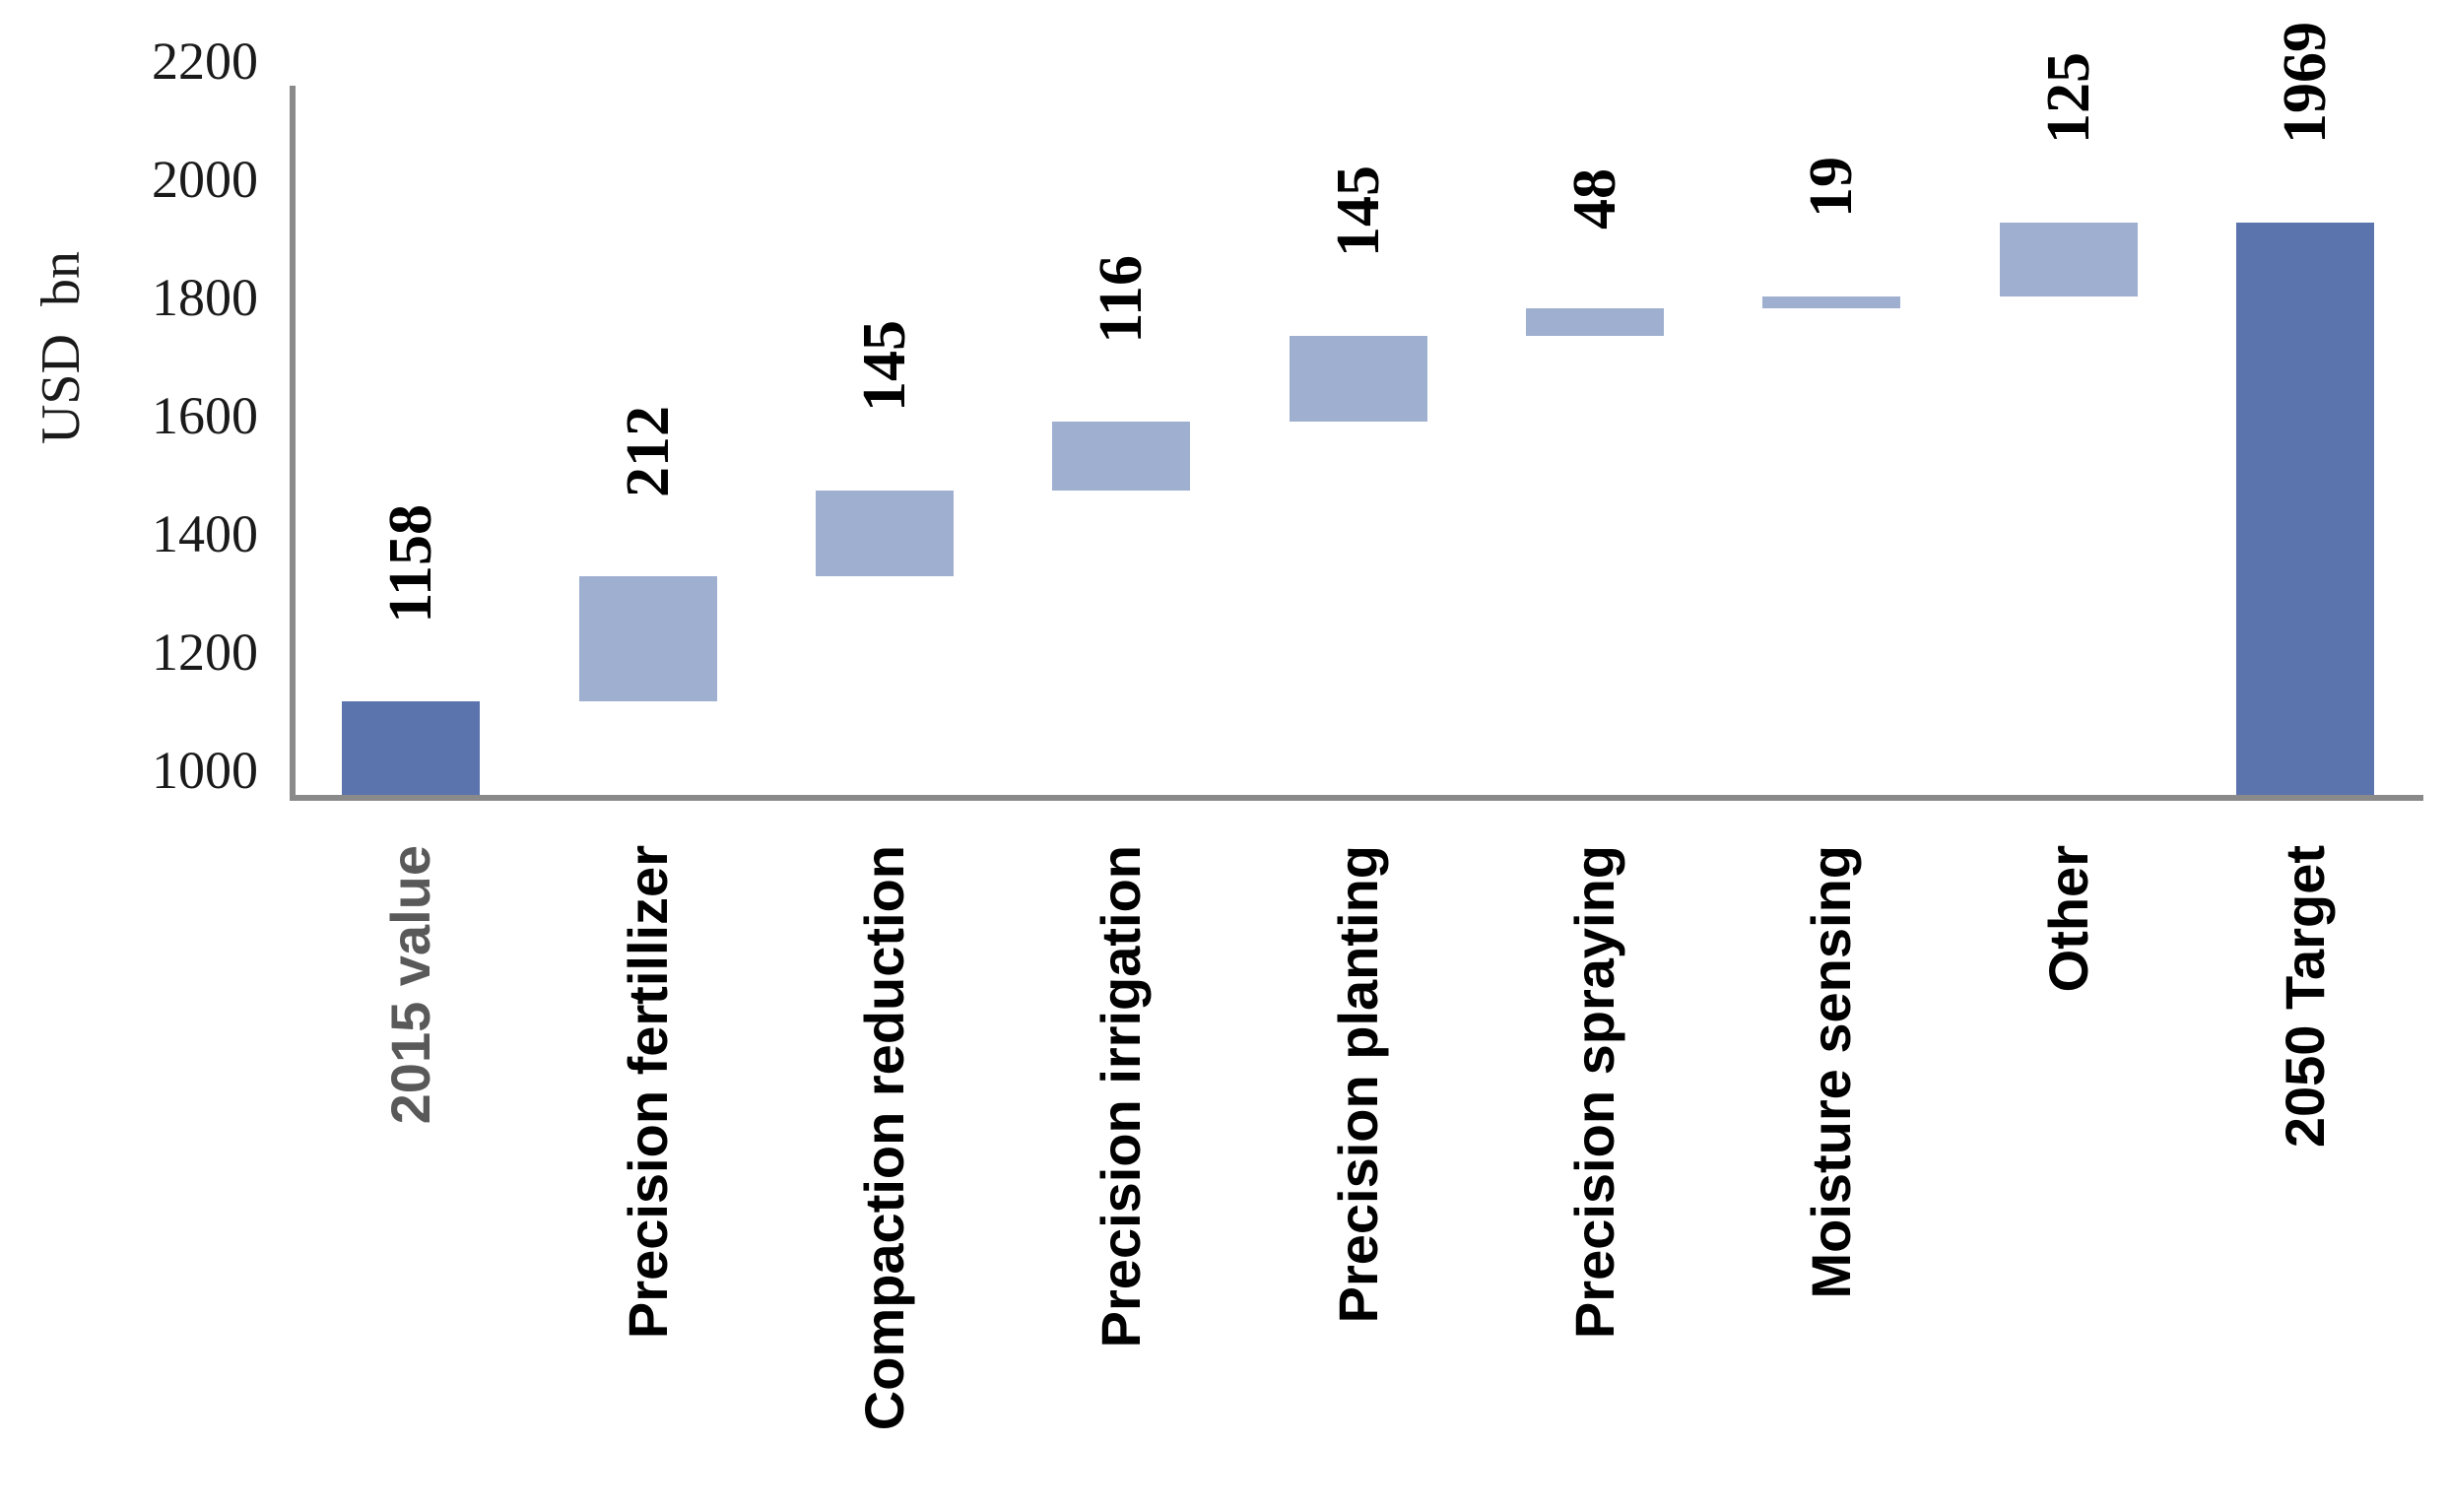 Image resolution: width=2449 pixels, height=1512 pixels. Describe the element at coordinates (2305, 82) in the screenshot. I see `value-label-2050-target: 1969` at that location.